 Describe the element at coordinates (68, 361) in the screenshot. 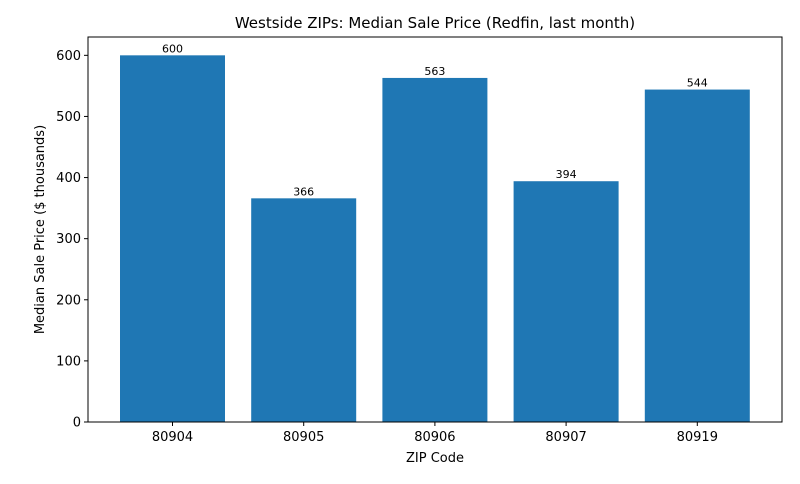

I see `y-tick-label-100: 100` at that location.